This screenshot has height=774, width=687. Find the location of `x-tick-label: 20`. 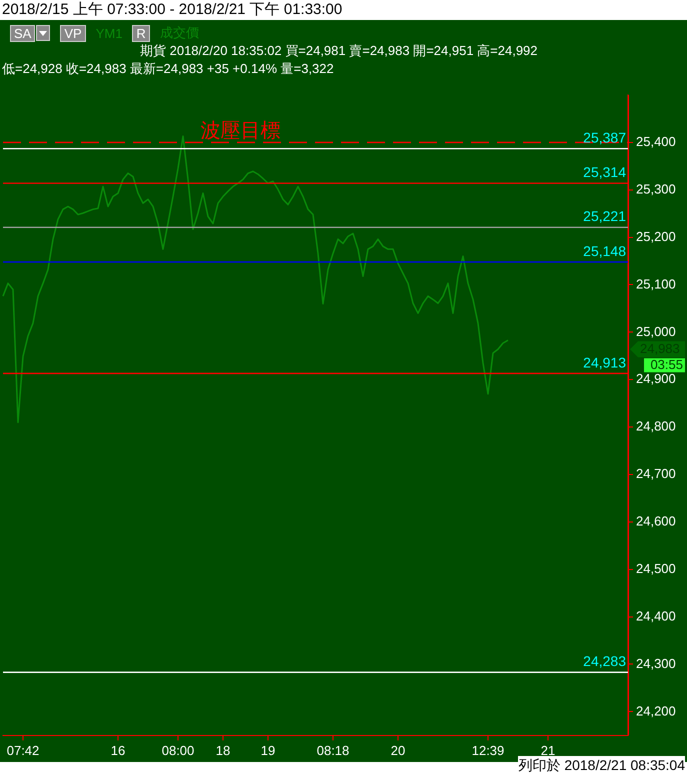

x-tick-label: 20 is located at coordinates (398, 750).